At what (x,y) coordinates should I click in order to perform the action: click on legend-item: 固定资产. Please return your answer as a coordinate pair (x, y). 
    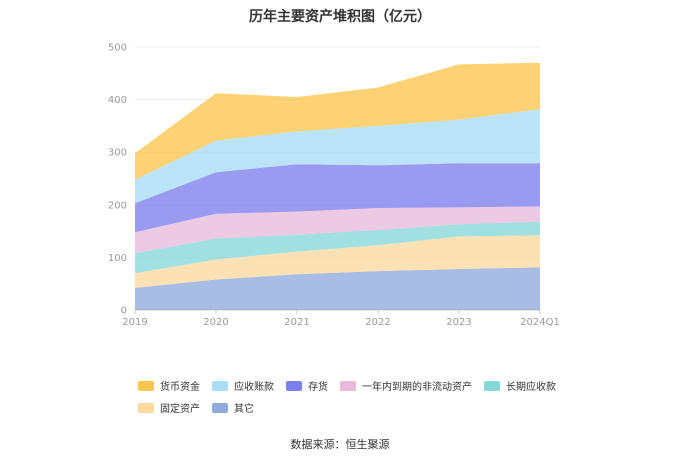
    Looking at the image, I should click on (169, 407).